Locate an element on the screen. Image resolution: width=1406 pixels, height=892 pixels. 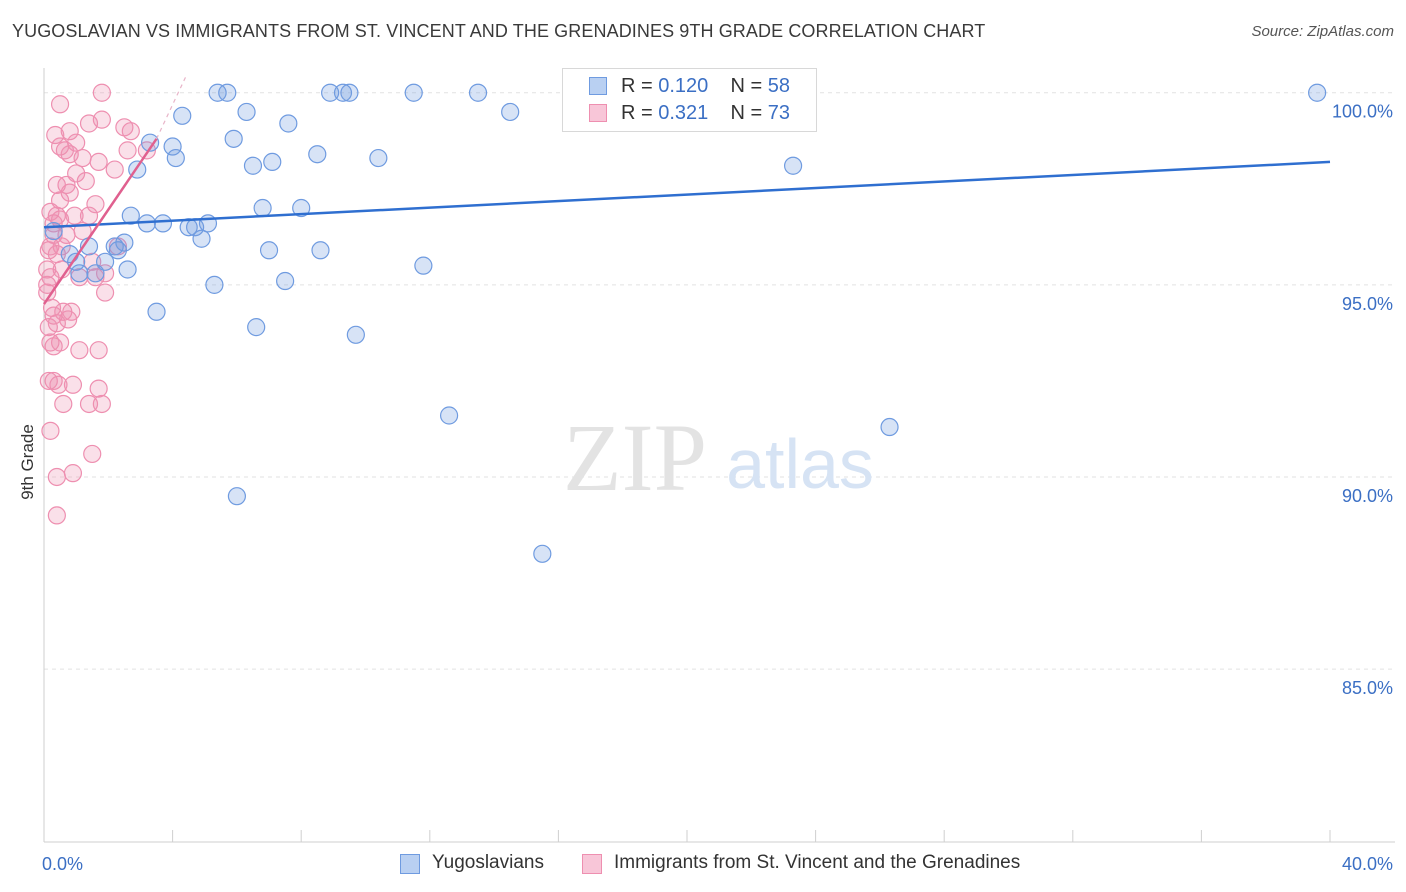
legend-n-label: N = is located at coordinates (746, 113).